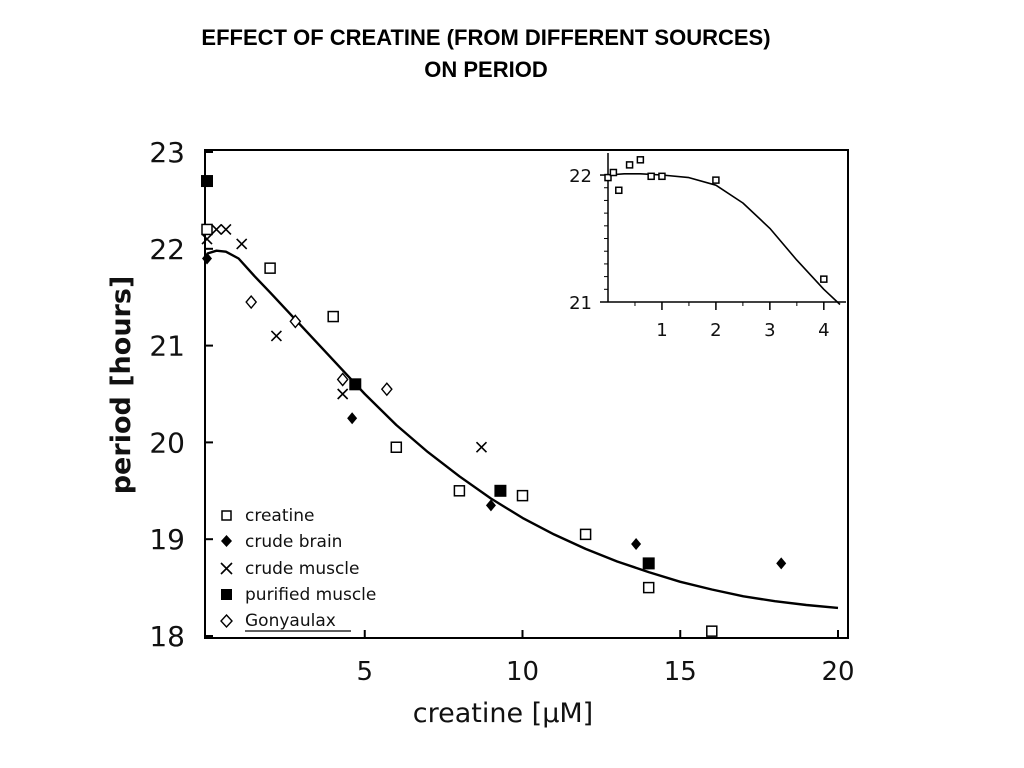 This screenshot has height=768, width=1024. Describe the element at coordinates (293, 542) in the screenshot. I see `legend-label-crude-brain: crude brain` at that location.